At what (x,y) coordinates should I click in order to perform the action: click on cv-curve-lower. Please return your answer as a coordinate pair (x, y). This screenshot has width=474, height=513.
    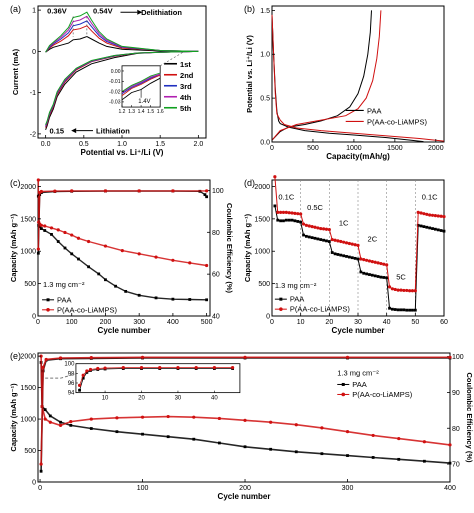
    Looking at the image, I should click on (122, 87).